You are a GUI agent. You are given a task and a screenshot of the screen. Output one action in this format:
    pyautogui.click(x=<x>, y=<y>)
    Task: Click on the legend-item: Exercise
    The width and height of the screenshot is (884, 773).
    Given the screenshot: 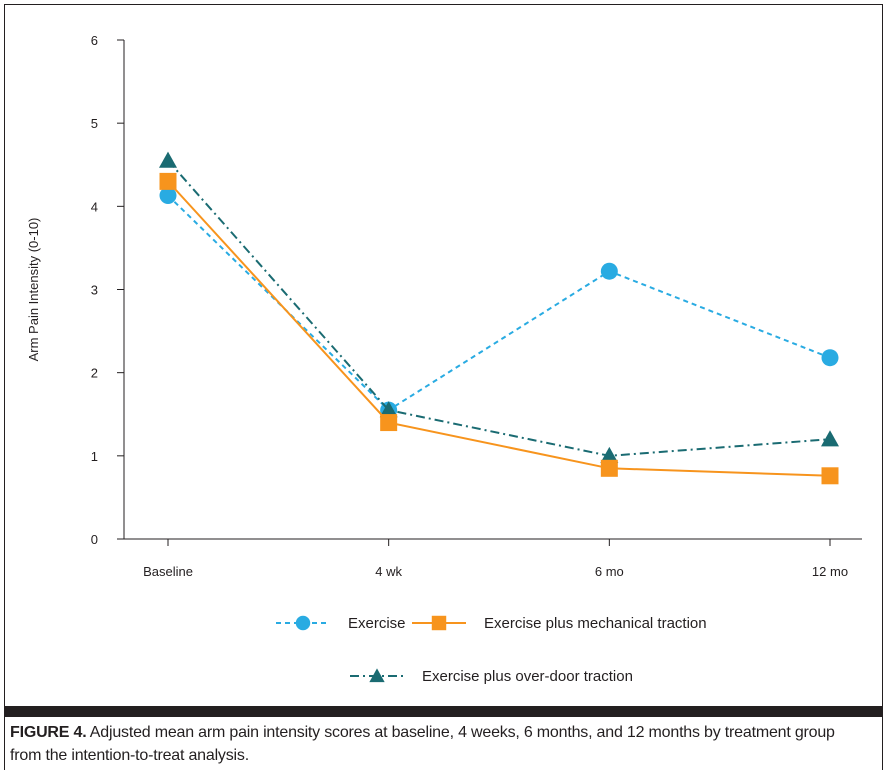 What is the action you would take?
    pyautogui.click(x=341, y=623)
    